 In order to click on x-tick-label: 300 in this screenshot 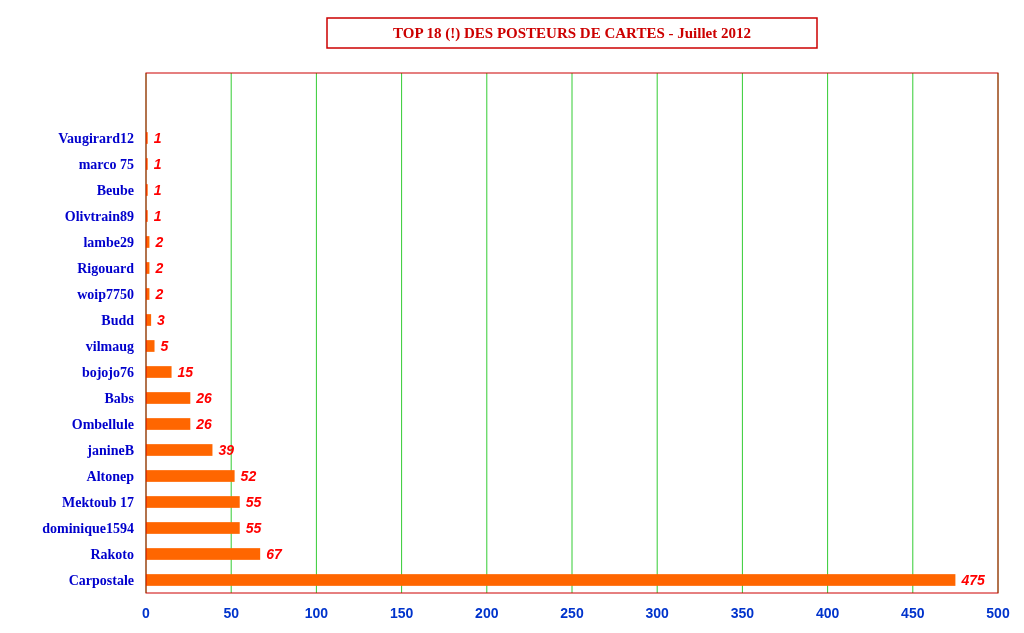, I will do `click(657, 612)`.